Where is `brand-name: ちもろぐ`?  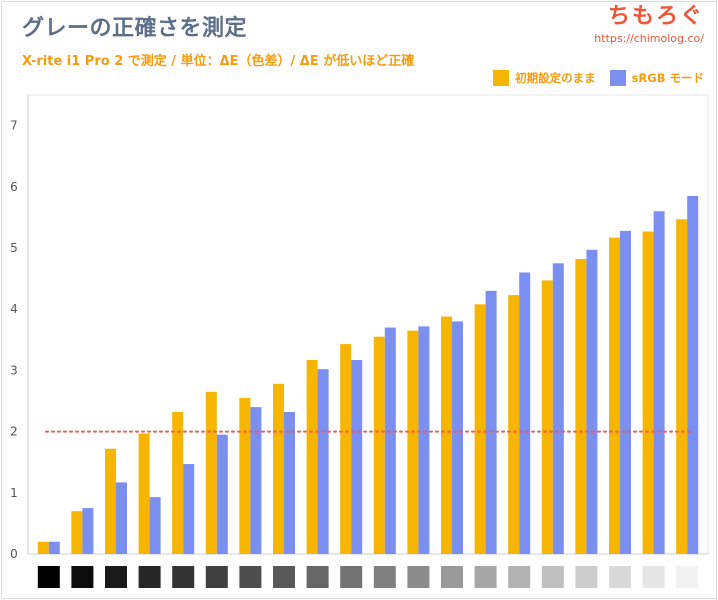 brand-name: ちもろぐ is located at coordinates (655, 16).